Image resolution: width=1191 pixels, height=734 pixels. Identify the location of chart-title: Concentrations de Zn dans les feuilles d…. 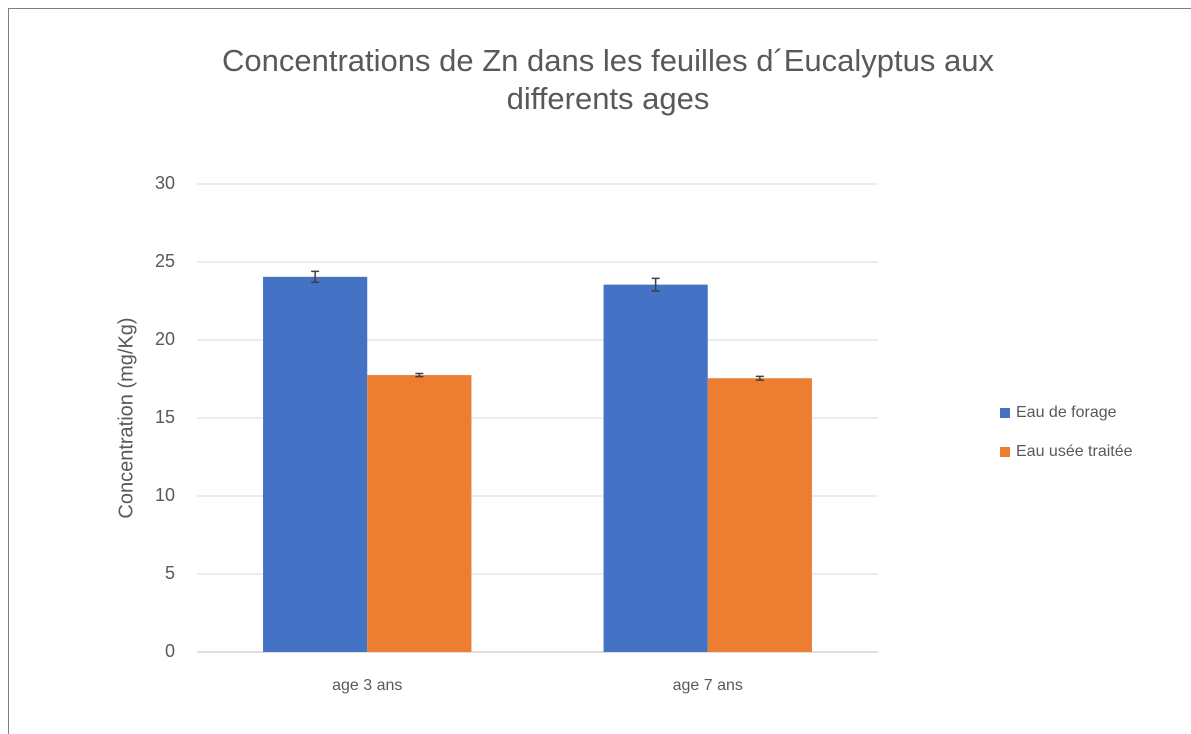
(608, 79).